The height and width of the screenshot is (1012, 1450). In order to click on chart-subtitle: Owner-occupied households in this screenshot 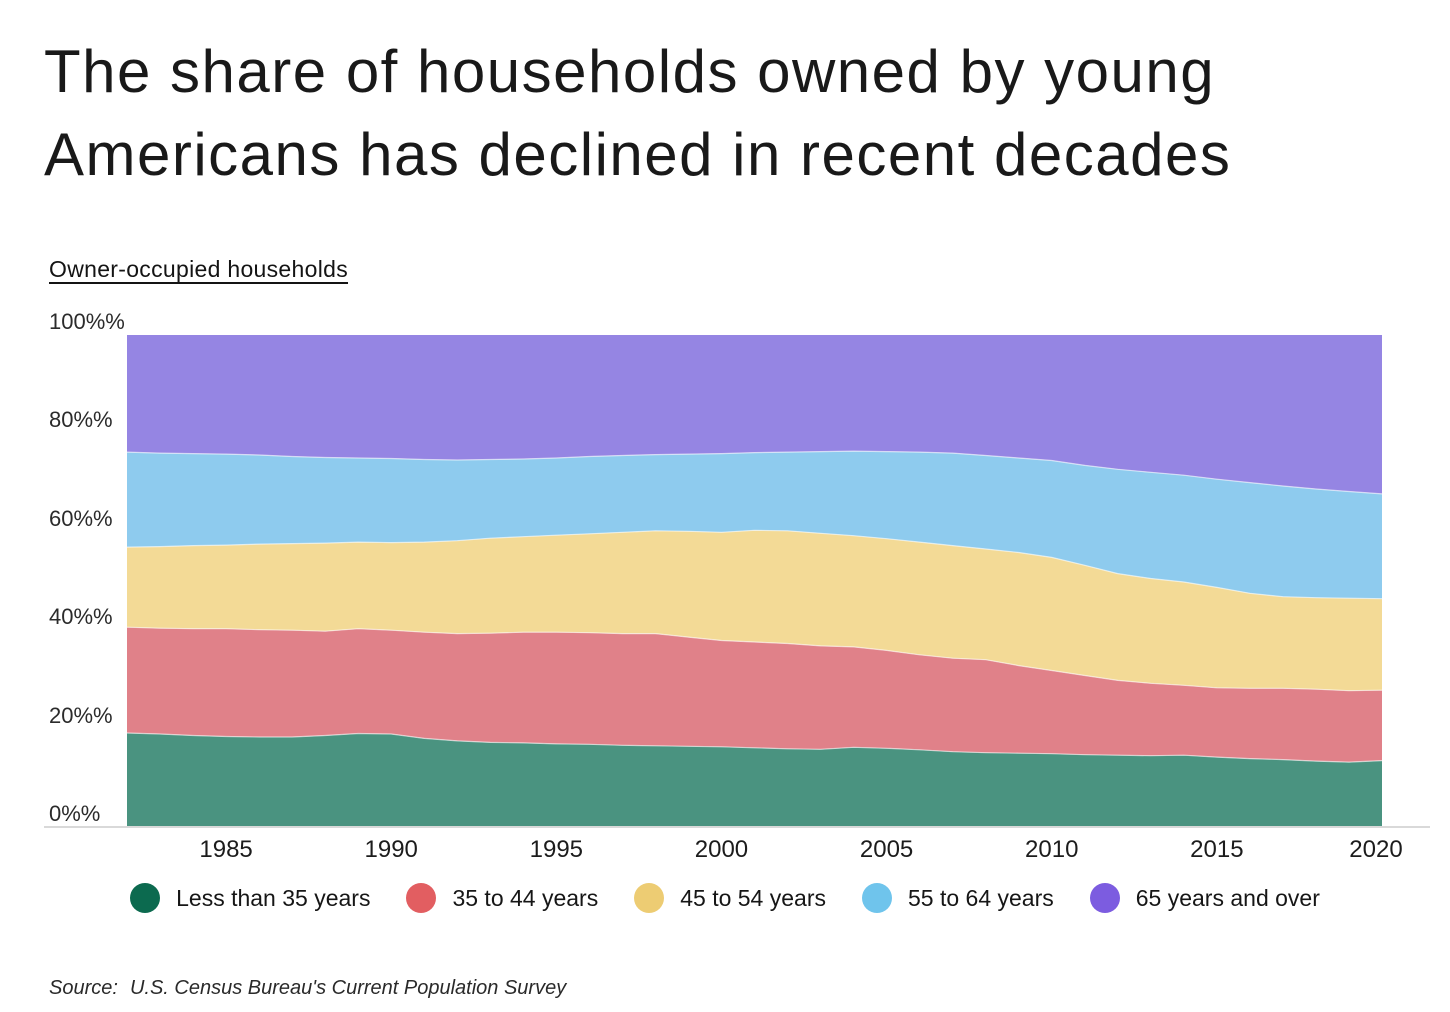, I will do `click(199, 269)`.